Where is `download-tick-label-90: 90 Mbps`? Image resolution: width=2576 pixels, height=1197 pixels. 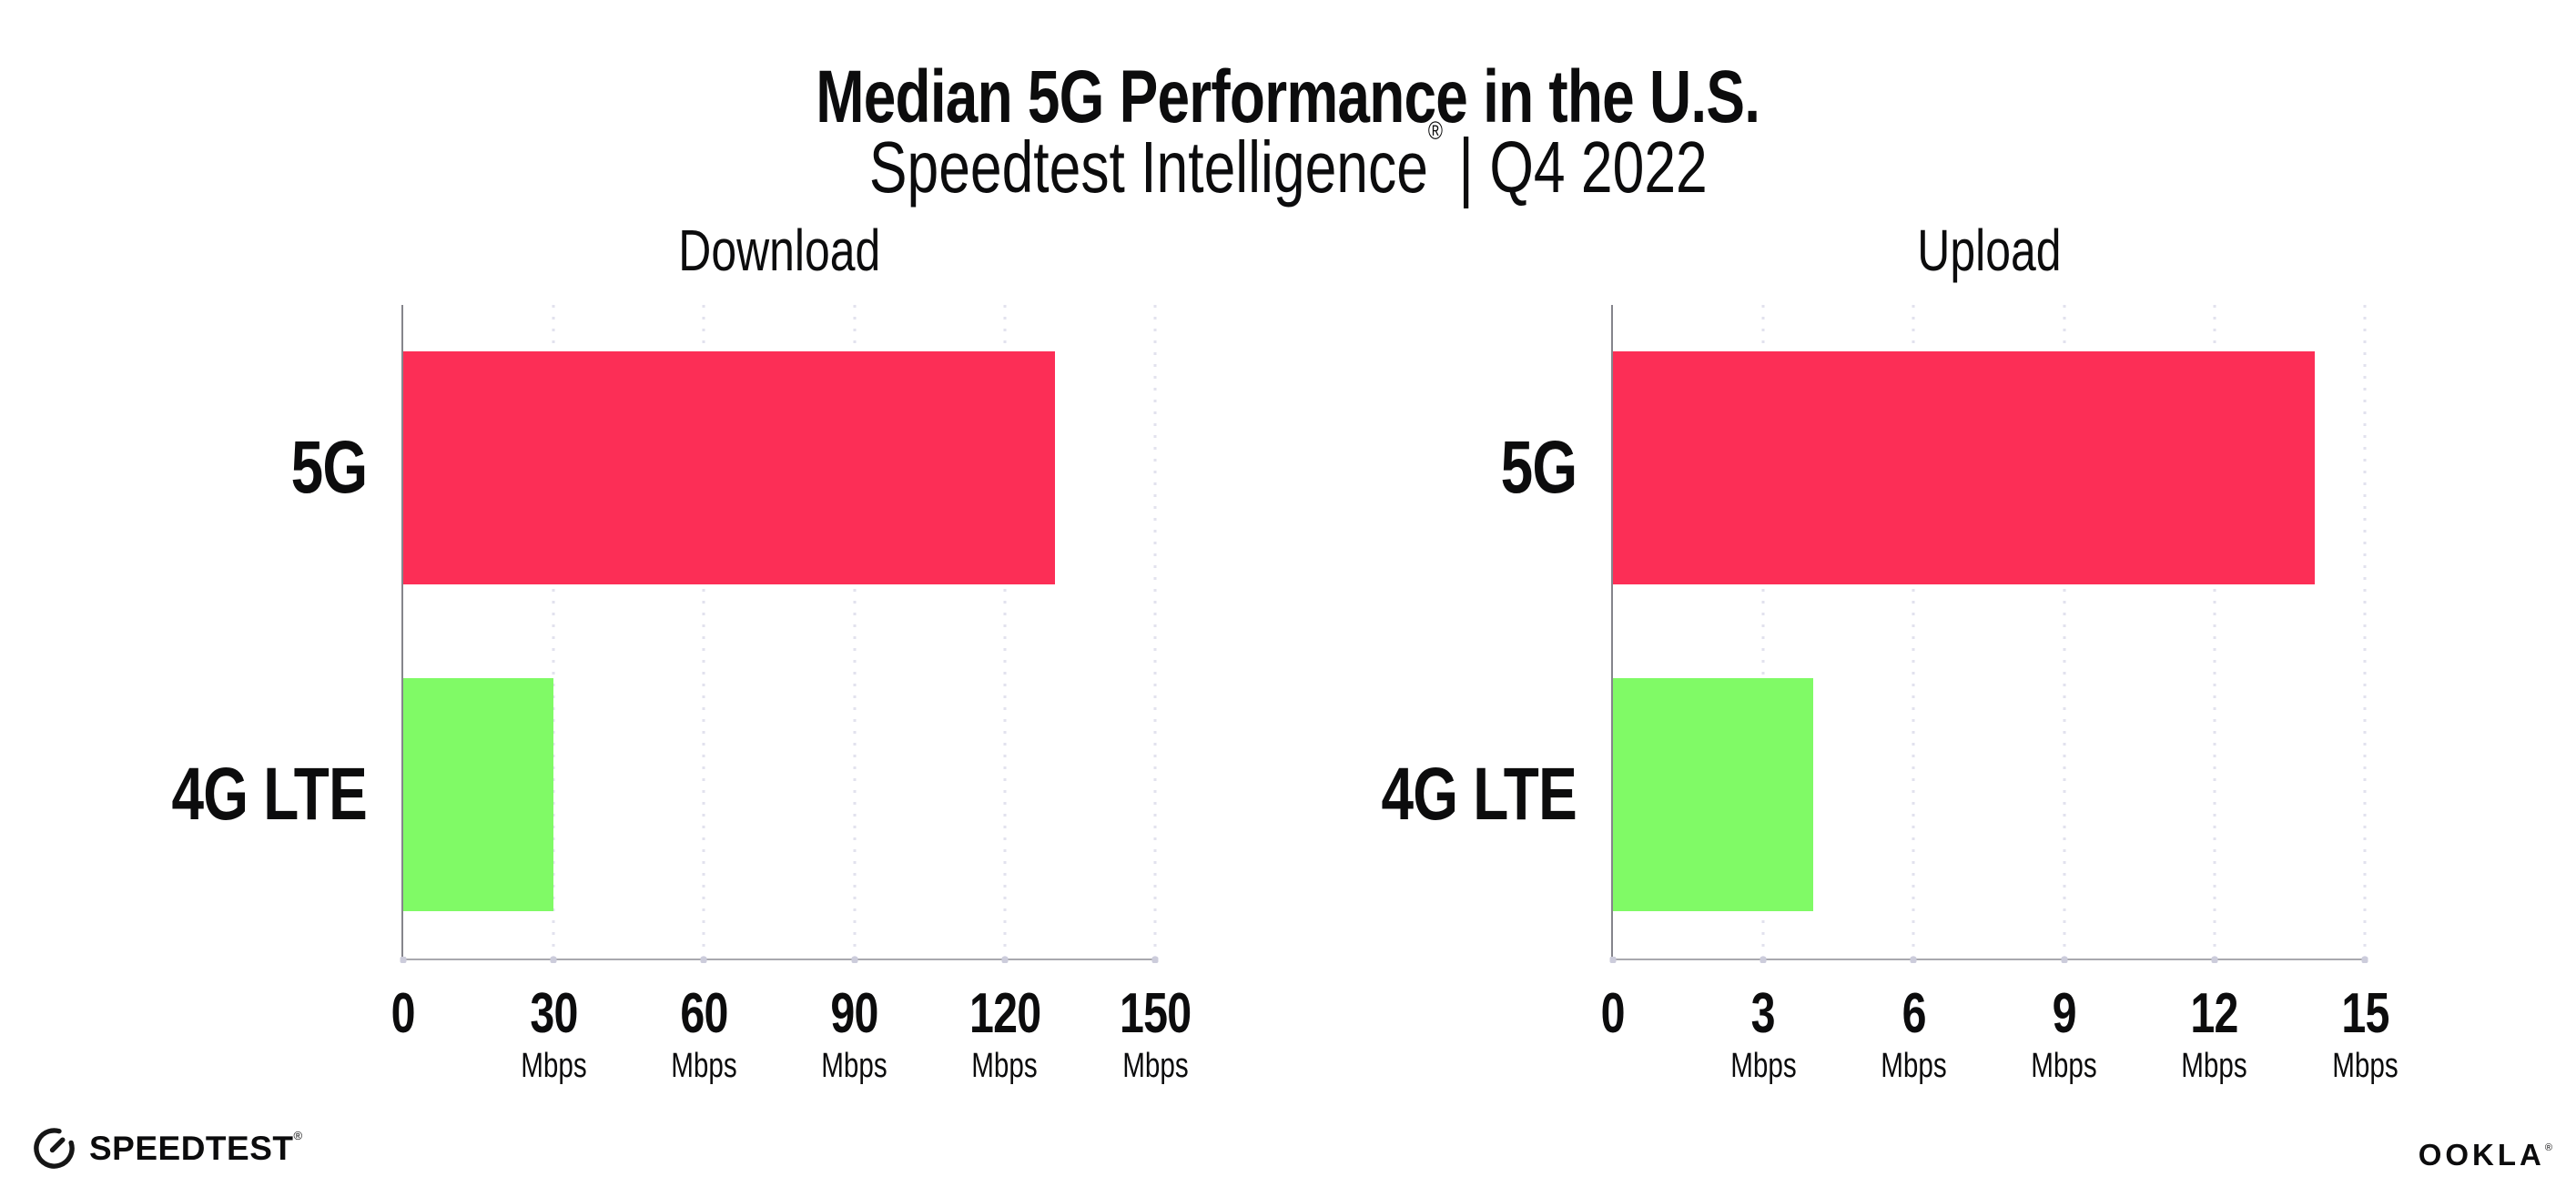 download-tick-label-90: 90 Mbps is located at coordinates (855, 1036).